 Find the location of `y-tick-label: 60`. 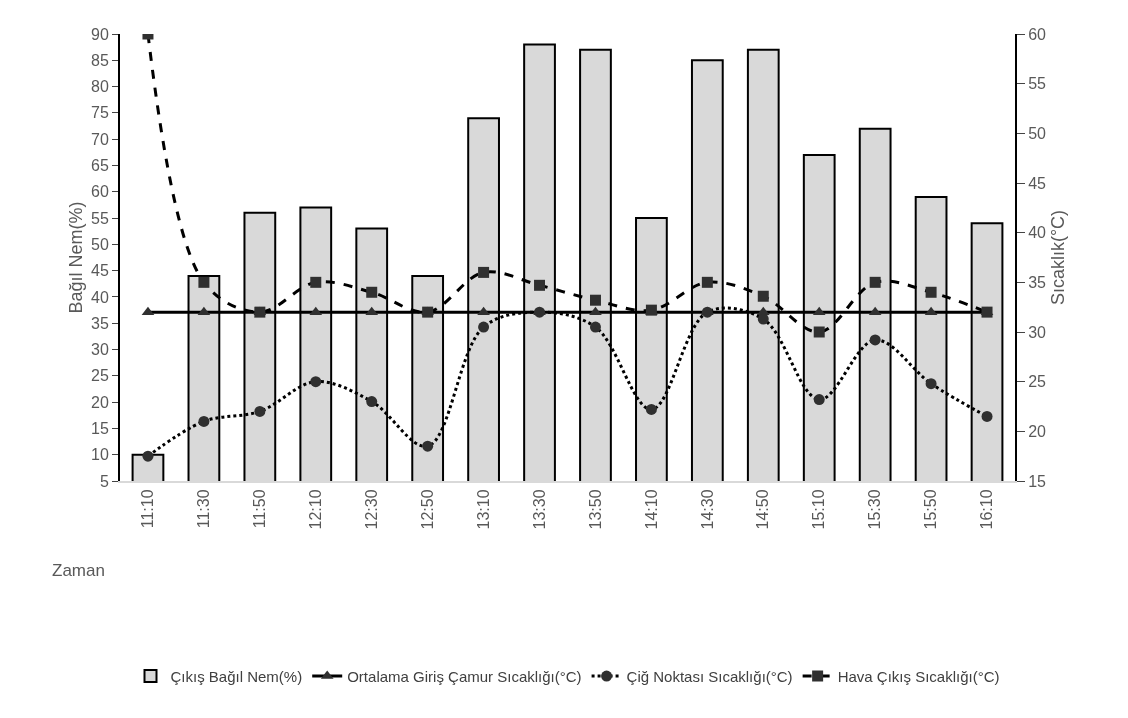

y-tick-label: 60 is located at coordinates (100, 192).